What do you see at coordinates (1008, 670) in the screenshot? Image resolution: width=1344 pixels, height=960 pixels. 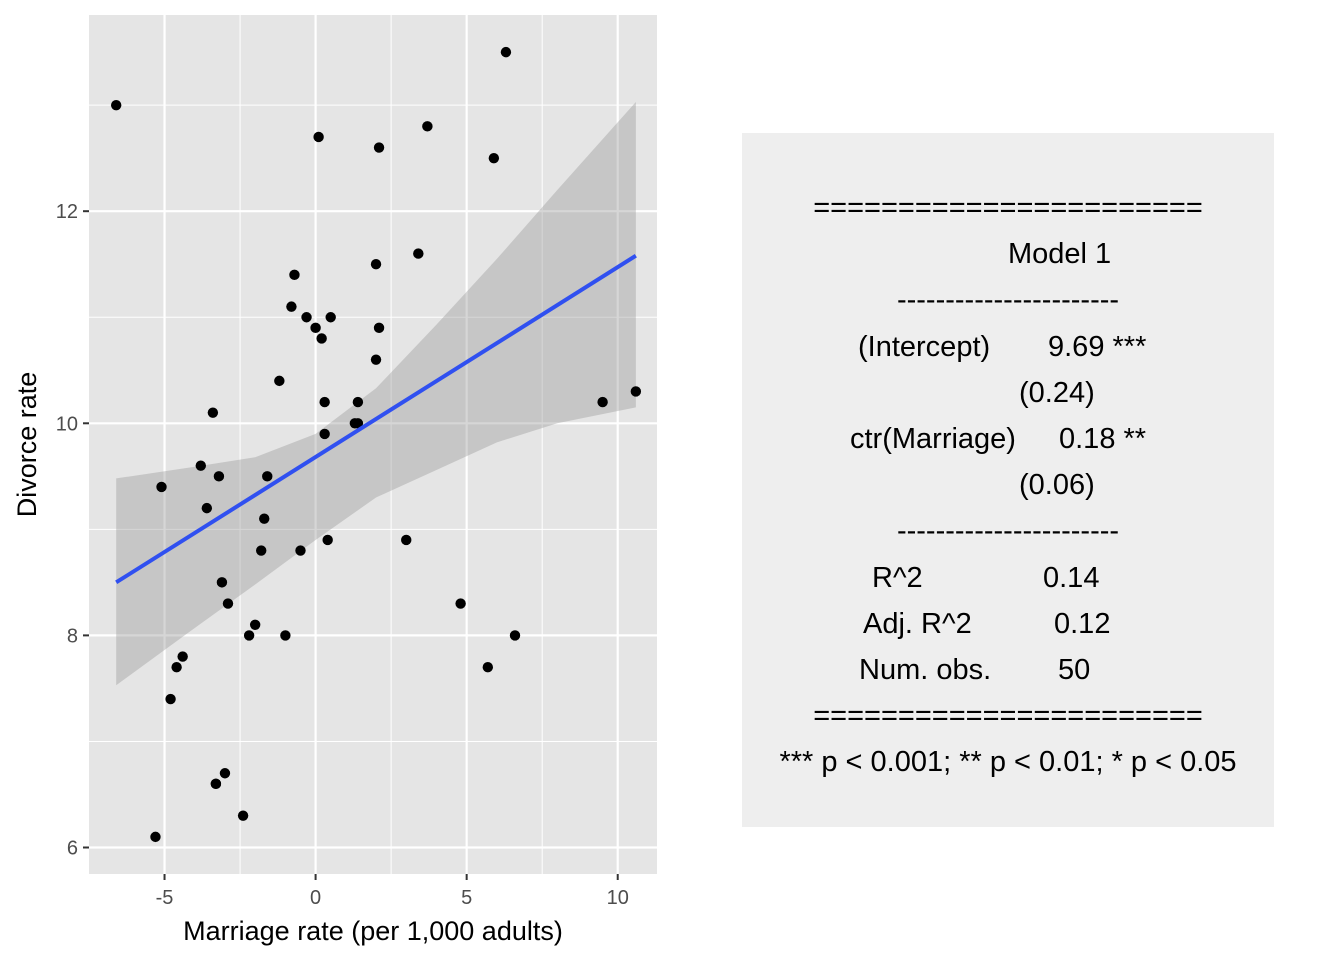 I see `nobs-row: Num. obs. 50` at bounding box center [1008, 670].